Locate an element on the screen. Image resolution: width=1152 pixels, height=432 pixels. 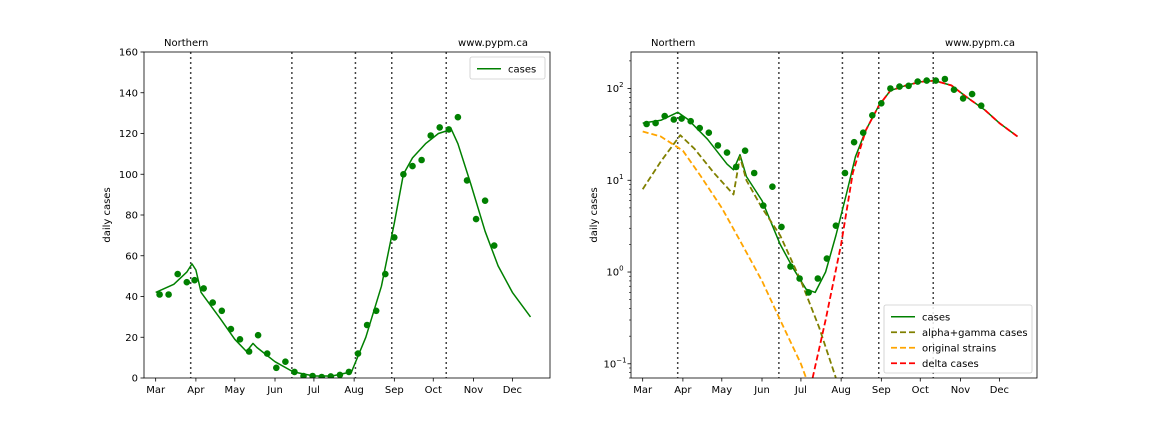
legend: cases is located at coordinates (507, 68).